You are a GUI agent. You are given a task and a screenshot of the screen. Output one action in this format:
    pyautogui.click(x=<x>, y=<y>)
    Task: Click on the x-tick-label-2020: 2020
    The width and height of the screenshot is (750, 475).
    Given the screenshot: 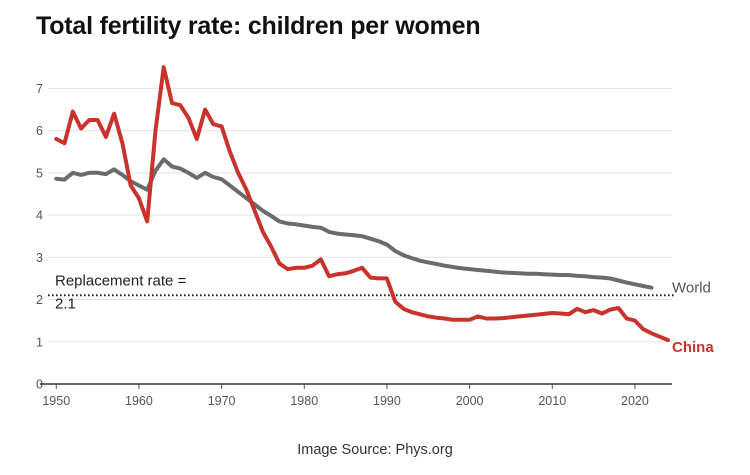 What is the action you would take?
    pyautogui.click(x=635, y=401)
    